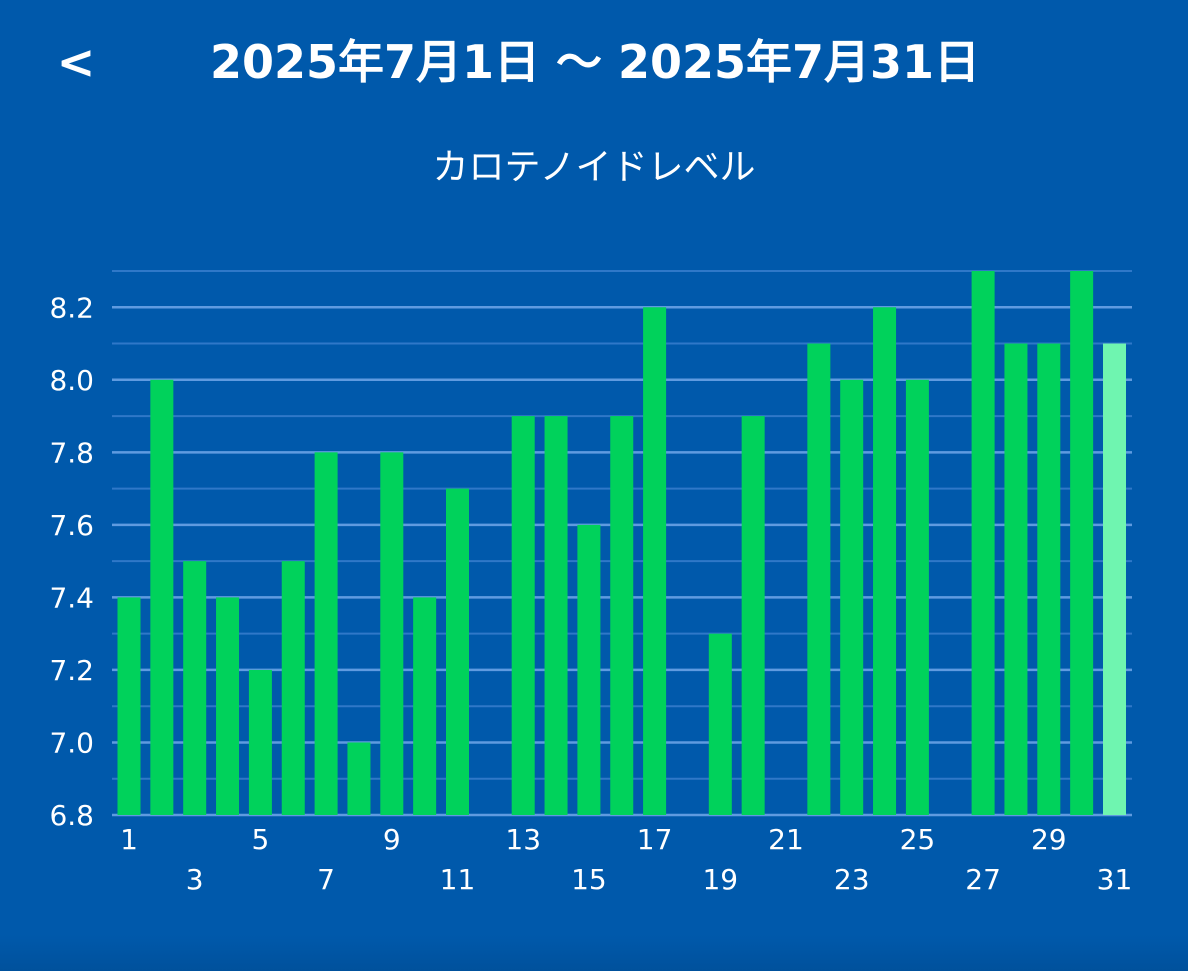 The image size is (1188, 971). Describe the element at coordinates (594, 953) in the screenshot. I see `bottom-edge` at that location.